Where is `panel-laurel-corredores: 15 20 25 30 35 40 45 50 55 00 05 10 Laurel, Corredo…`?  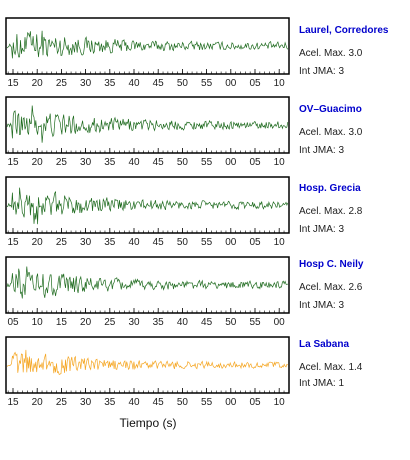 panel-laurel-corredores: 15 20 25 30 35 40 45 50 55 00 05 10 Laurel, Corredo… is located at coordinates (197, 53).